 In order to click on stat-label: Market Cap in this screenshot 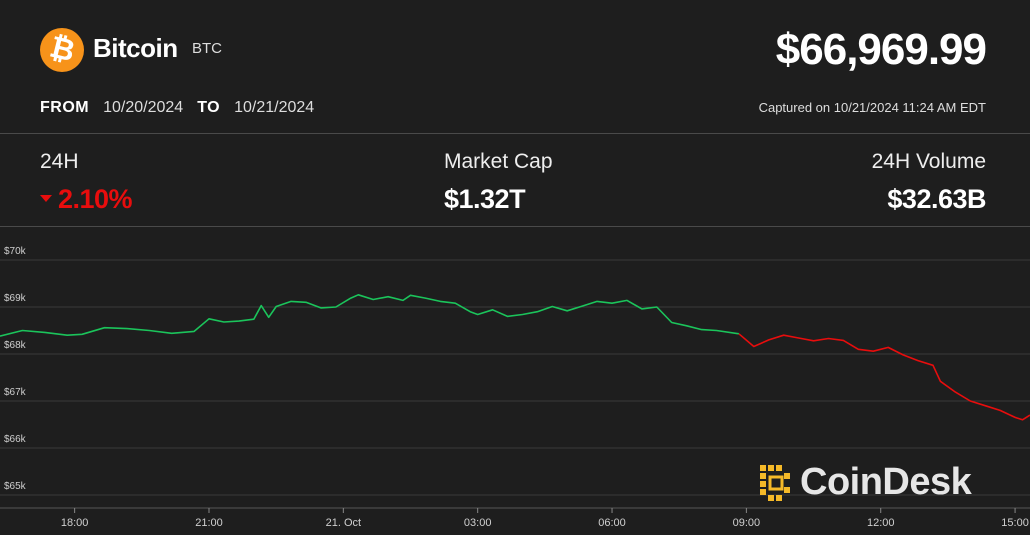, I will do `click(498, 161)`.